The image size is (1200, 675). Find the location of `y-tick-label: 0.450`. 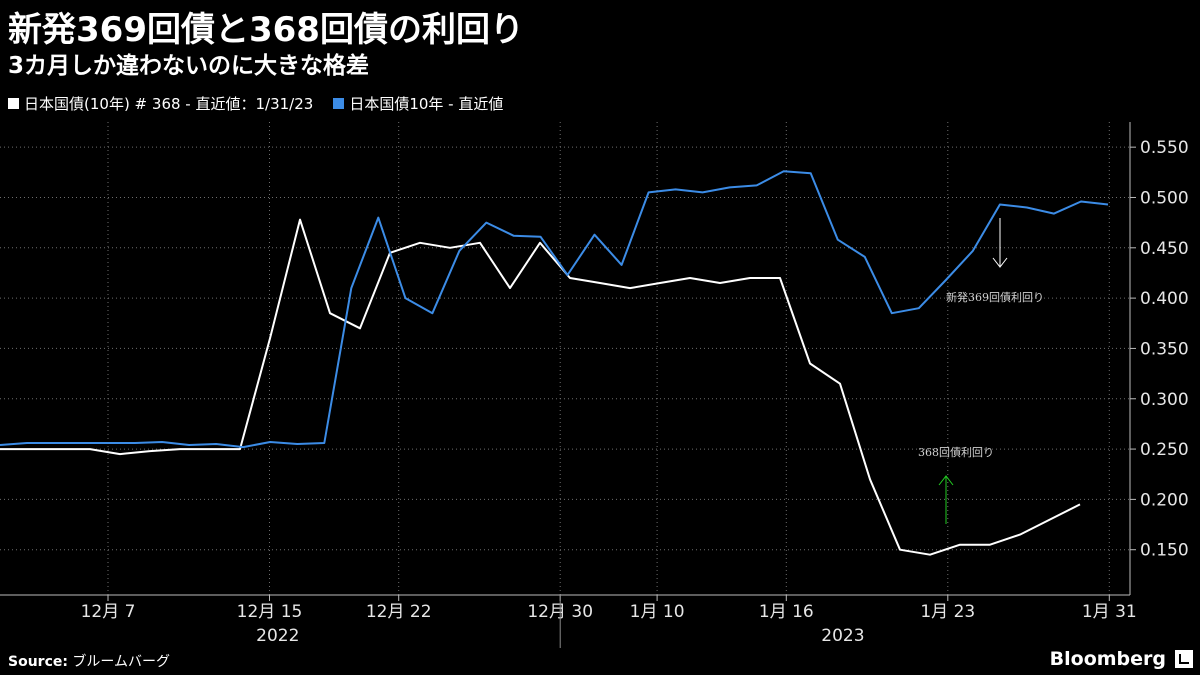

y-tick-label: 0.450 is located at coordinates (1164, 249).